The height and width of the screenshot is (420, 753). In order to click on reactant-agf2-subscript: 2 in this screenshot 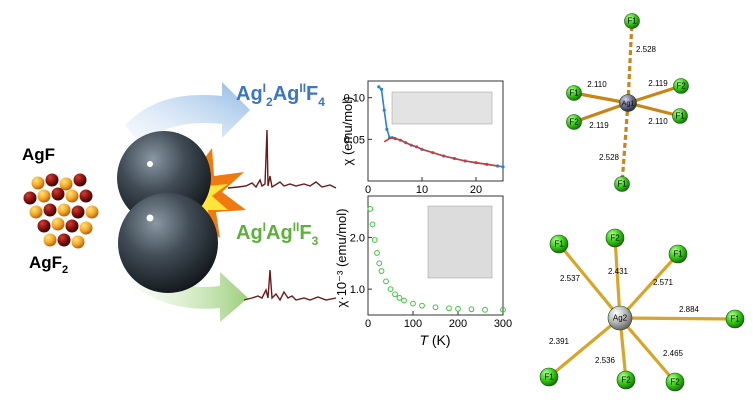, I will do `click(65, 270)`.